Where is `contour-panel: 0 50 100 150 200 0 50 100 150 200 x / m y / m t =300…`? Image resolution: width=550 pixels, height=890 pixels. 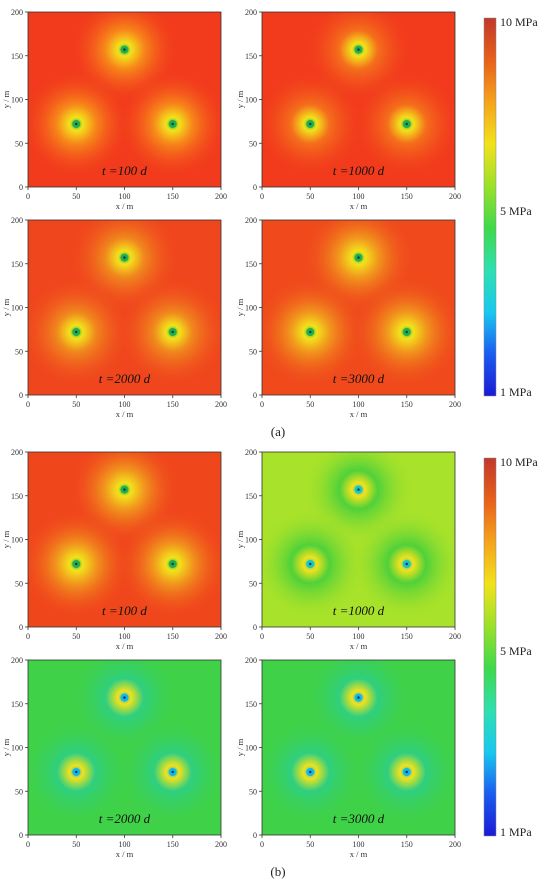
contour-panel: 0 50 100 150 200 0 50 100 150 200 x / m y / m t =300… is located at coordinates (348, 317).